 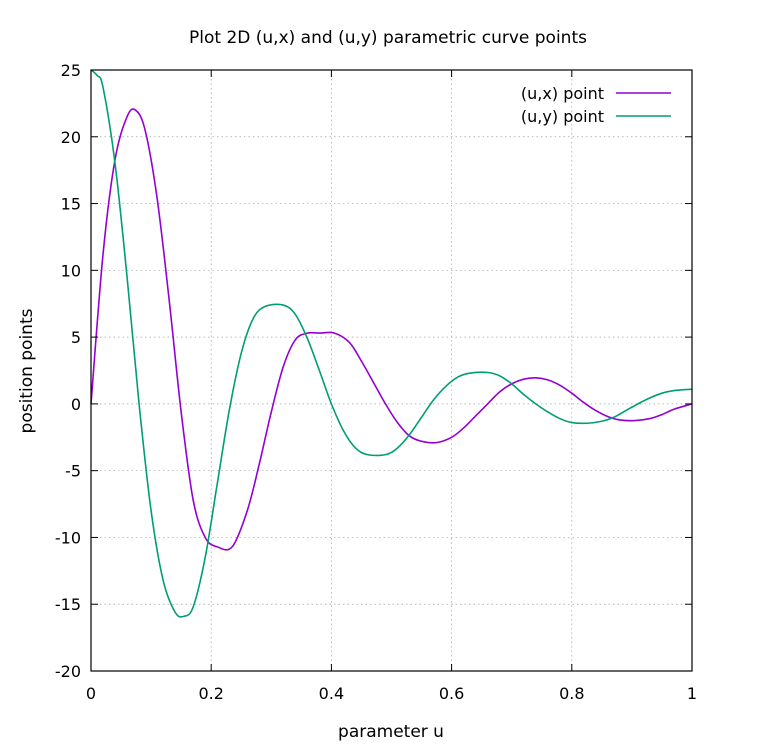 I want to click on x-tick: 0.6, so click(x=451, y=386).